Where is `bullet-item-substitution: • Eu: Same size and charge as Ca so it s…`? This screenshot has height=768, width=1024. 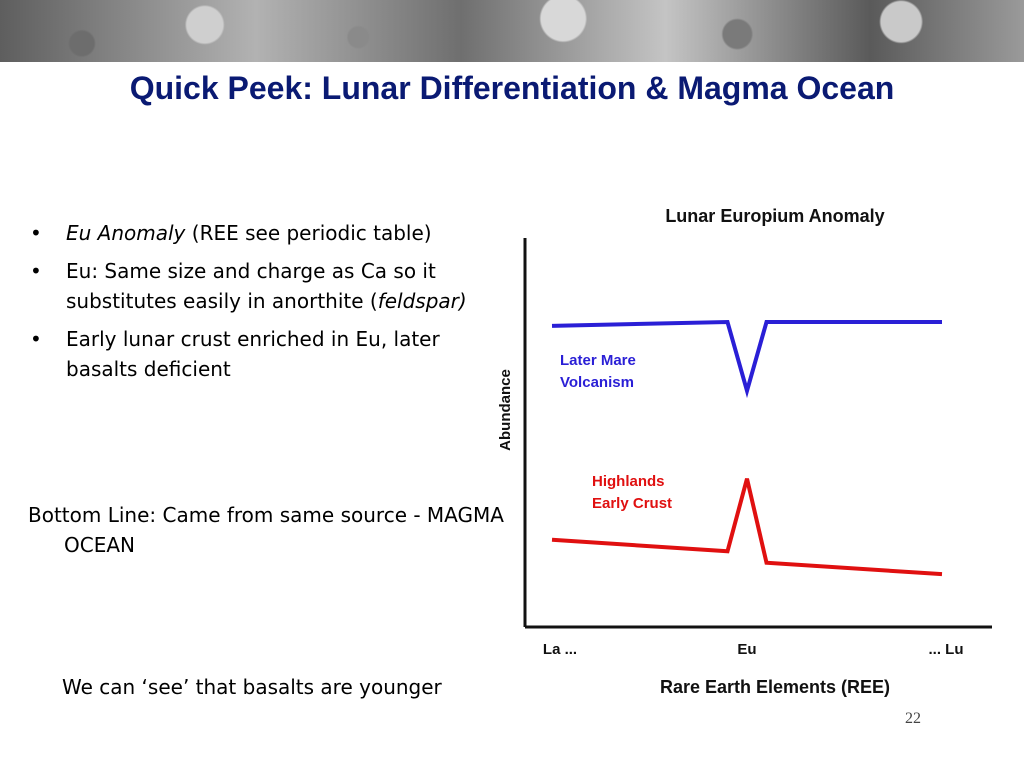 bullet-item-substitution: • Eu: Same size and charge as Ca so it s… is located at coordinates (265, 286).